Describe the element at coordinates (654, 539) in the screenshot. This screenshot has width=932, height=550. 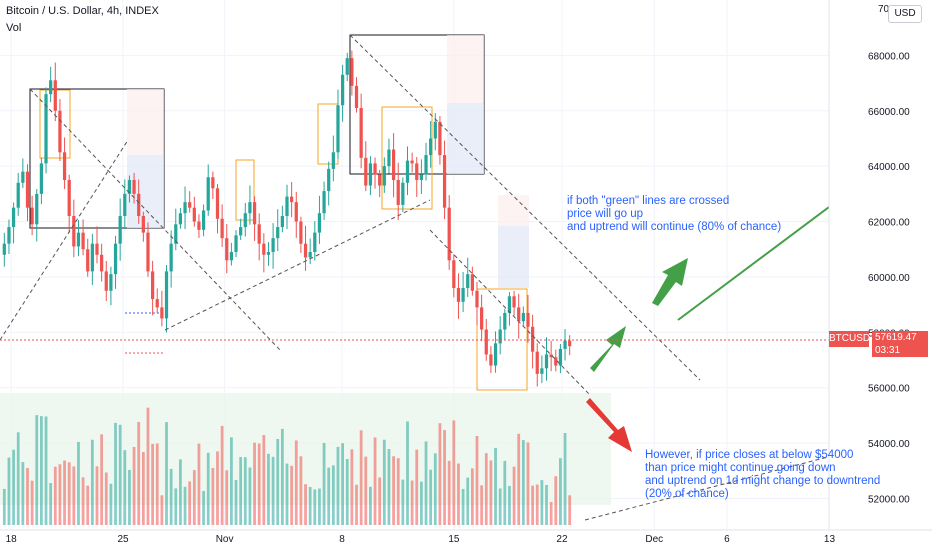
I see `time-tick-label: Dec` at that location.